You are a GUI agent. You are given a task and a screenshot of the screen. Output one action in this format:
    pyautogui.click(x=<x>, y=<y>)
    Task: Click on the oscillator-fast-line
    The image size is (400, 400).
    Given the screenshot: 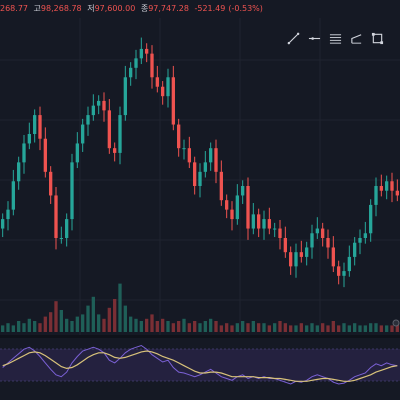 What is the action you would take?
    pyautogui.click(x=200, y=364)
    